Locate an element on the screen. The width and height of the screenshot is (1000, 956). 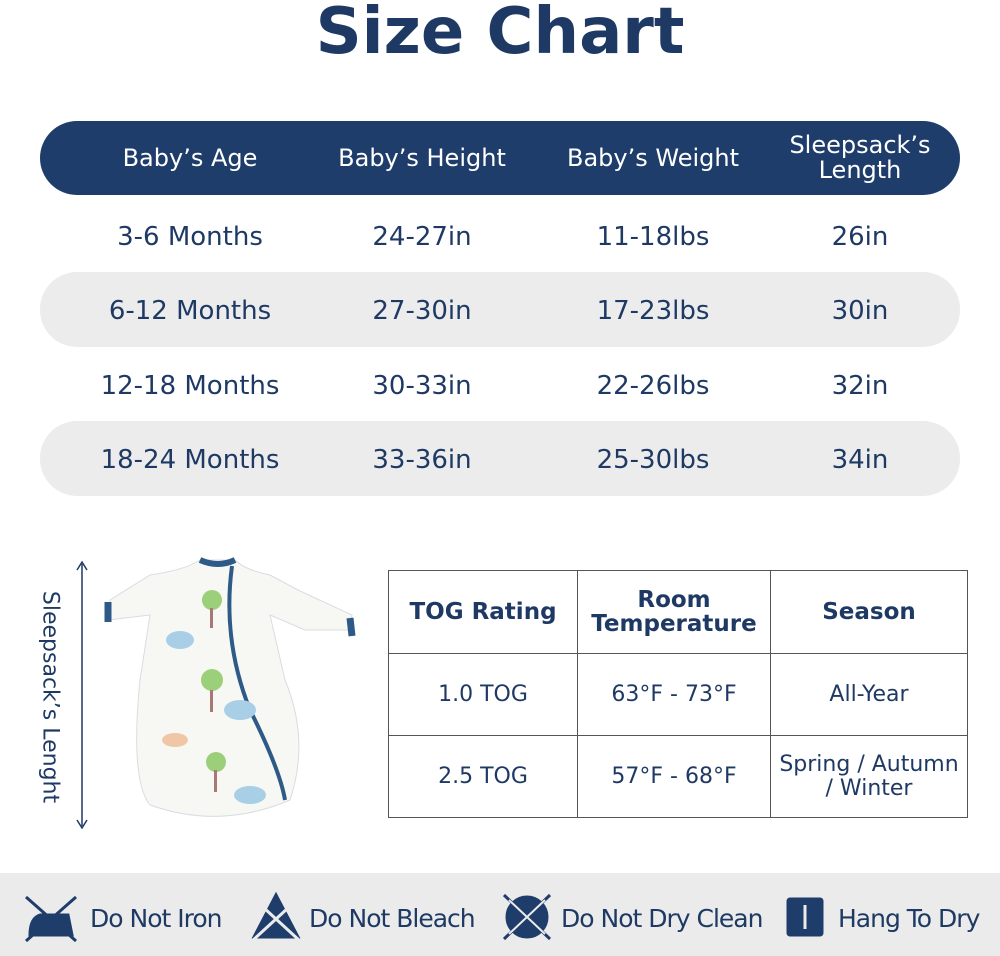
care-label: Hang To Dry is located at coordinates (909, 918).